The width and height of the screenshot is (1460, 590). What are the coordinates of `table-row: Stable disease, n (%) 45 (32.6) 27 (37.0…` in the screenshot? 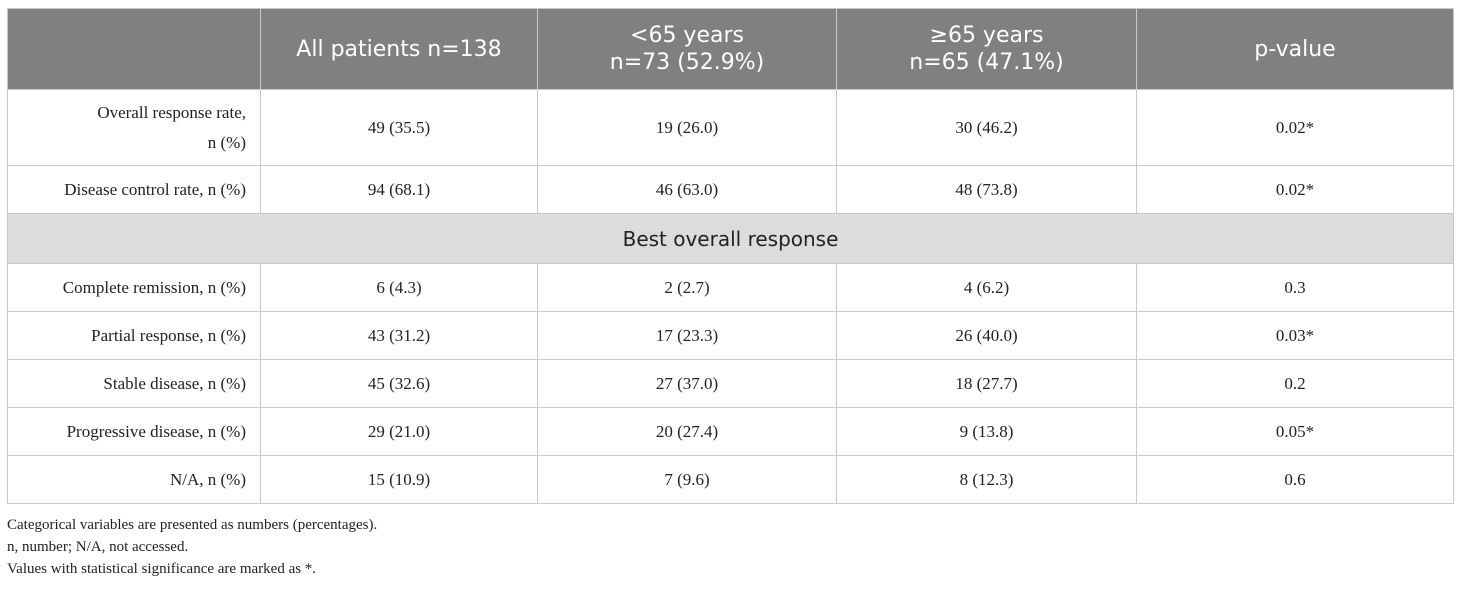 It's located at (730, 383).